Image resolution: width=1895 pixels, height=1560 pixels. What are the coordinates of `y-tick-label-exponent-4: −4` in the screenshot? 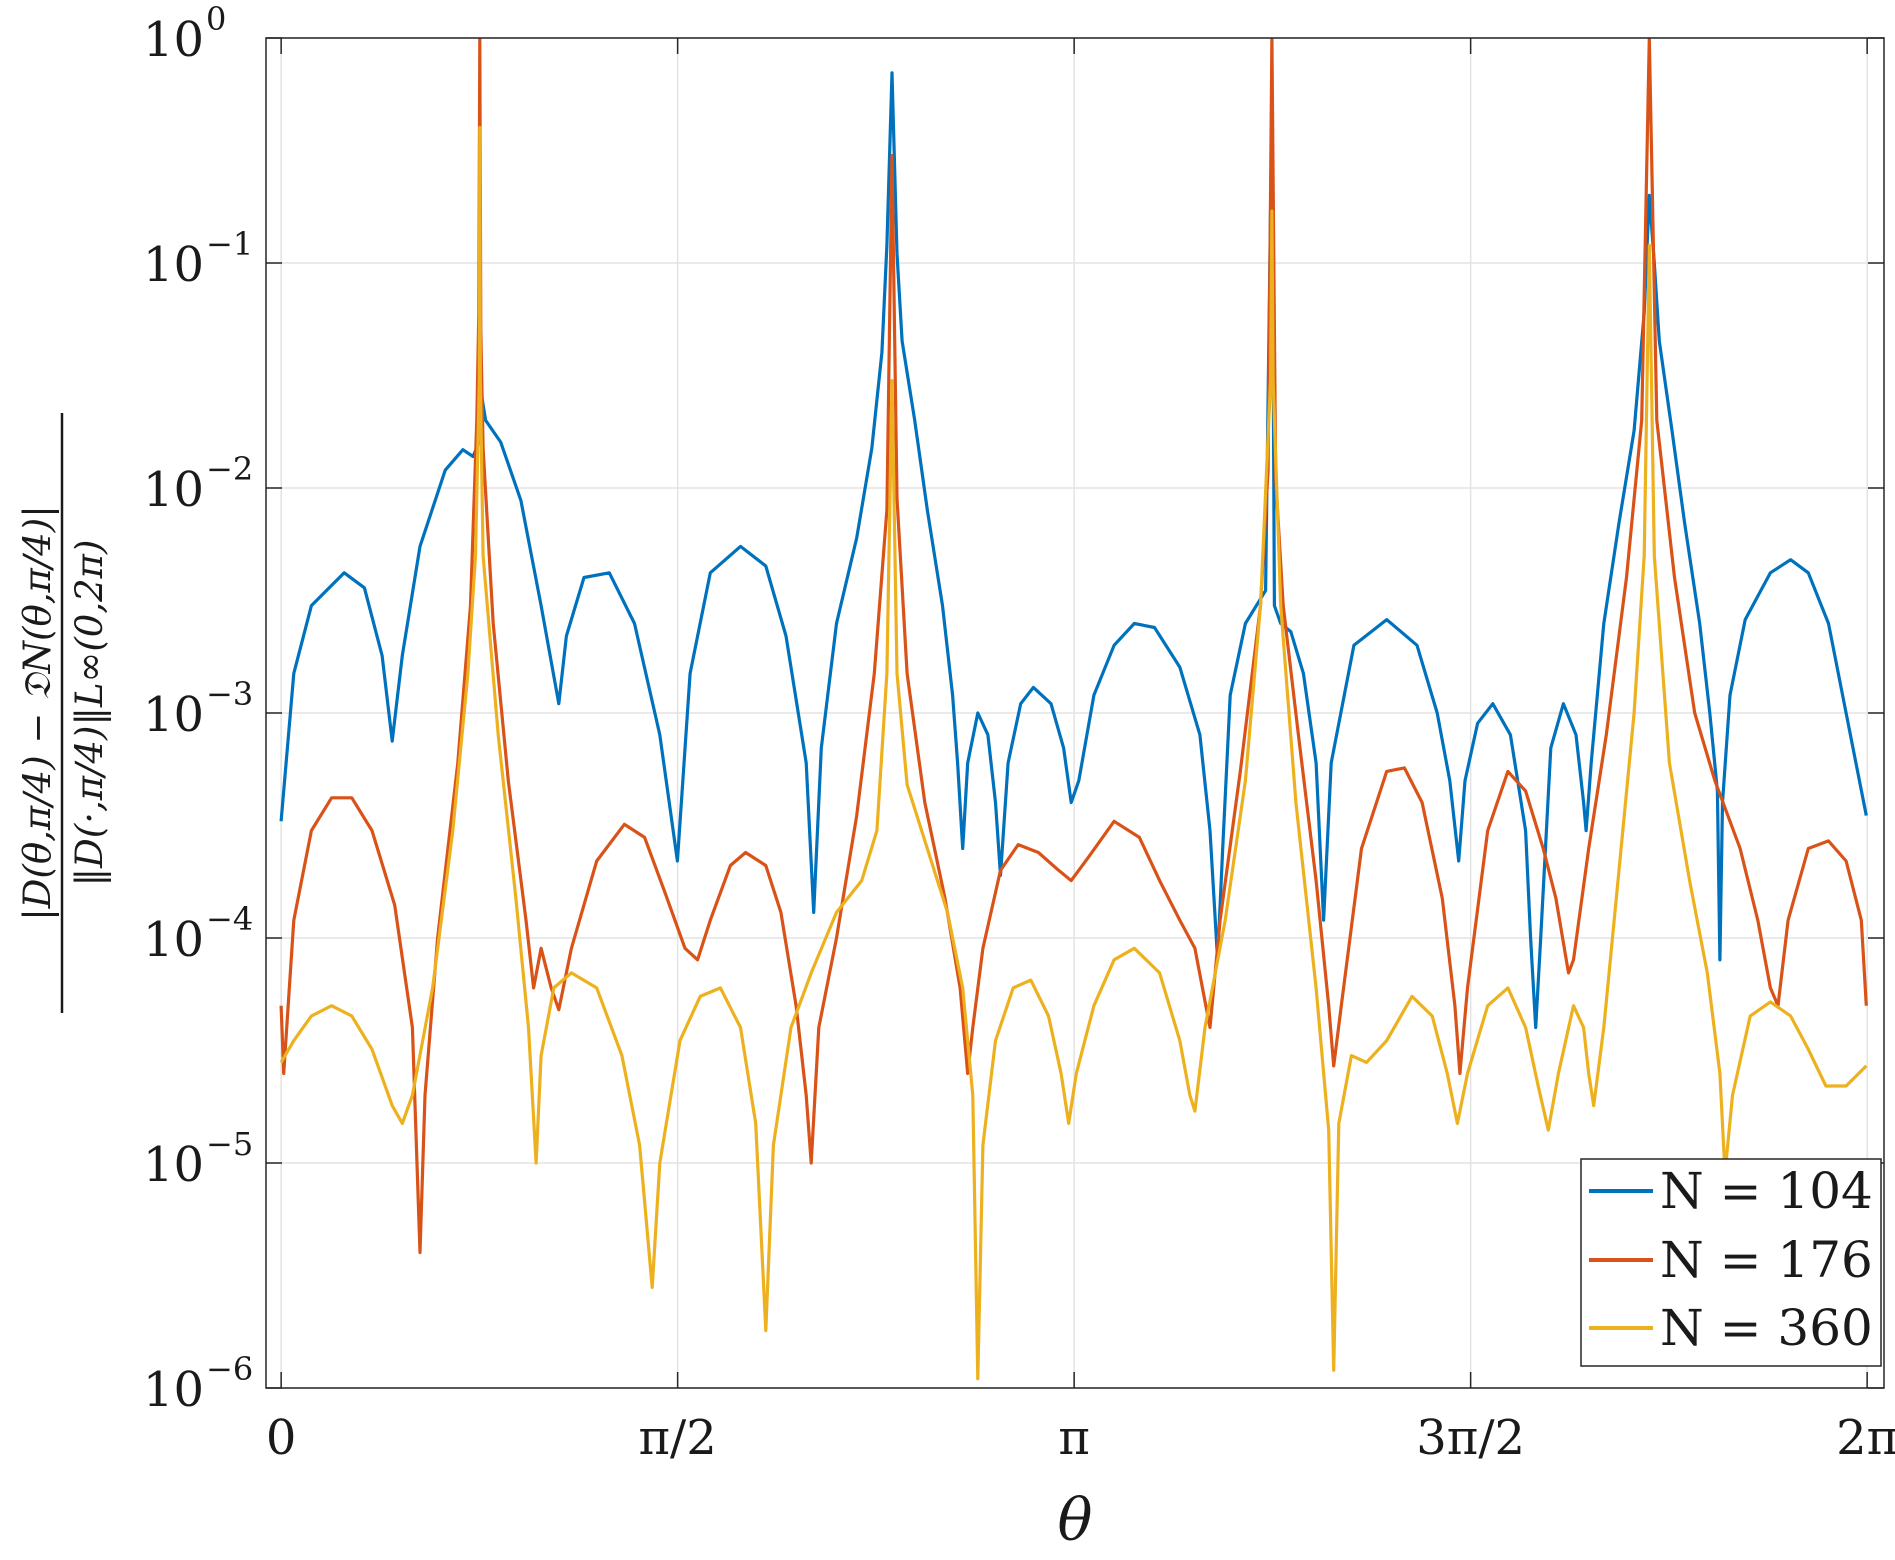 It's located at (229, 919).